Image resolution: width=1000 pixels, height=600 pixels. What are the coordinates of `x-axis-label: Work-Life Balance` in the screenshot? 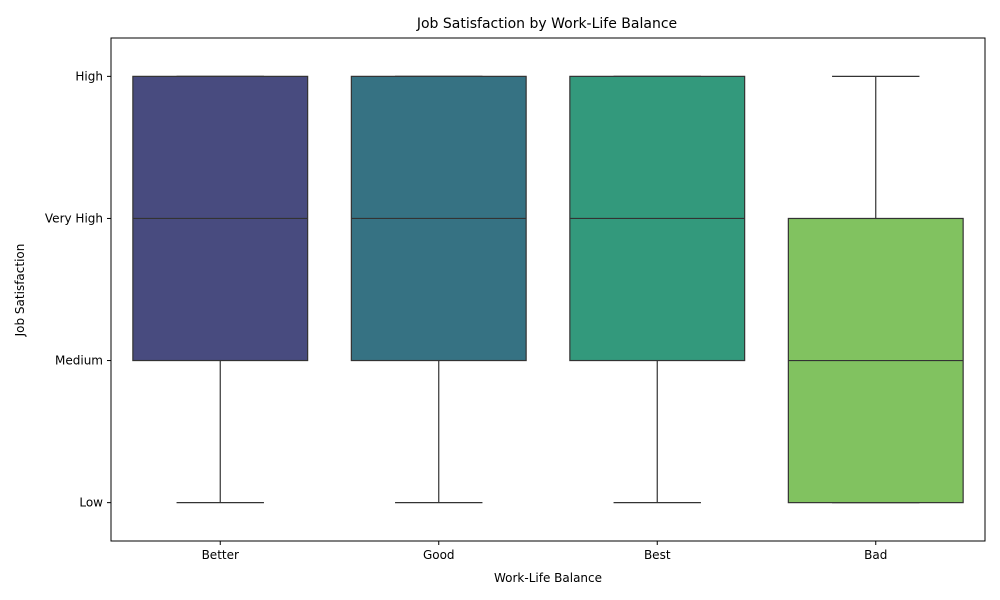 It's located at (548, 578).